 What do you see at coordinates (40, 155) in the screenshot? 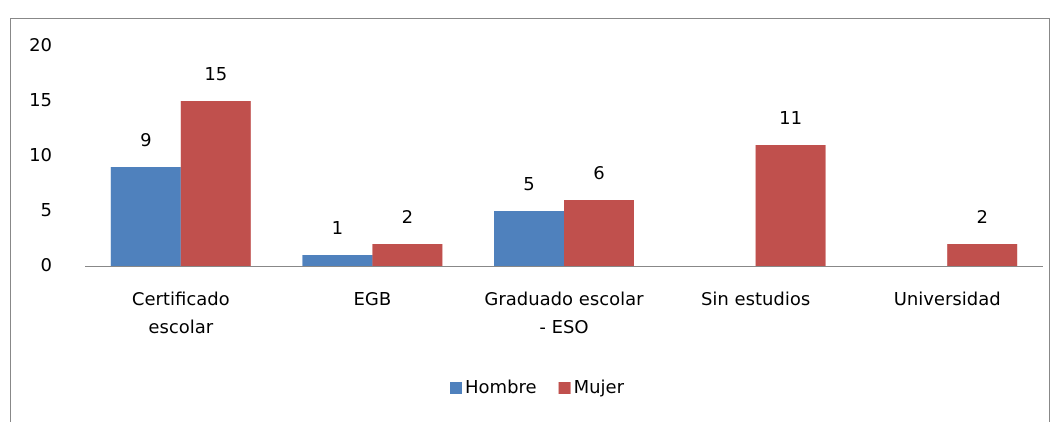
I see `y-tick-label: 10` at bounding box center [40, 155].